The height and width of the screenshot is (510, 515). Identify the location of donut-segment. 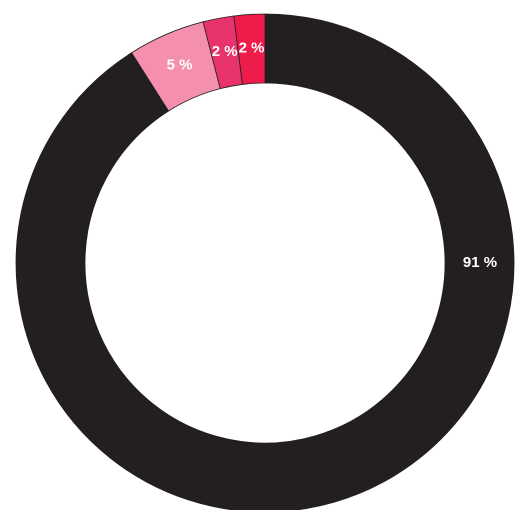
(249, 49).